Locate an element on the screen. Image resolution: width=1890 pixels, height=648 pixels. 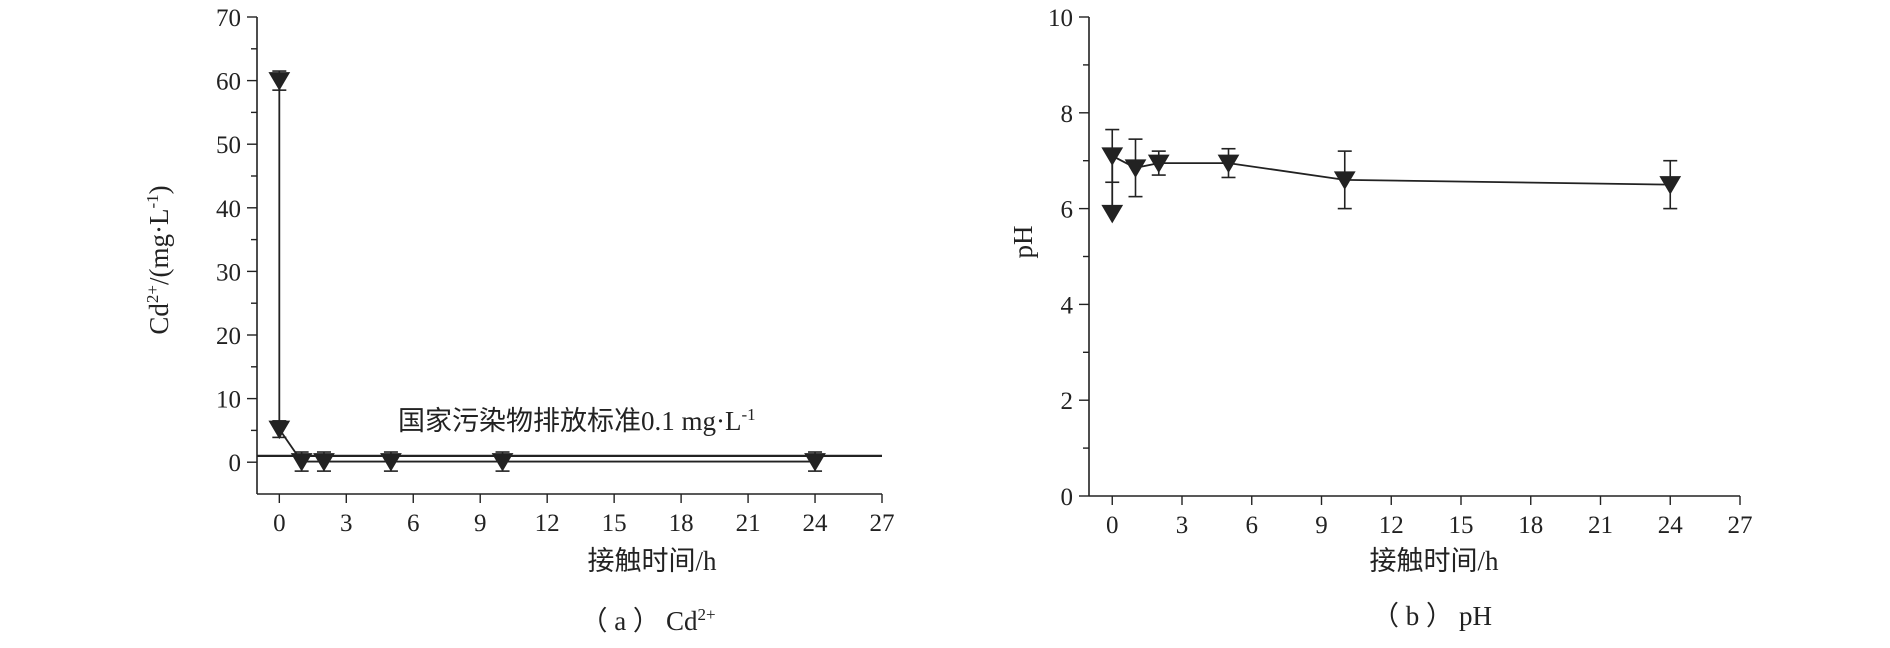
panel-a-caption: （ a ） Cd2+ is located at coordinates (647, 620).